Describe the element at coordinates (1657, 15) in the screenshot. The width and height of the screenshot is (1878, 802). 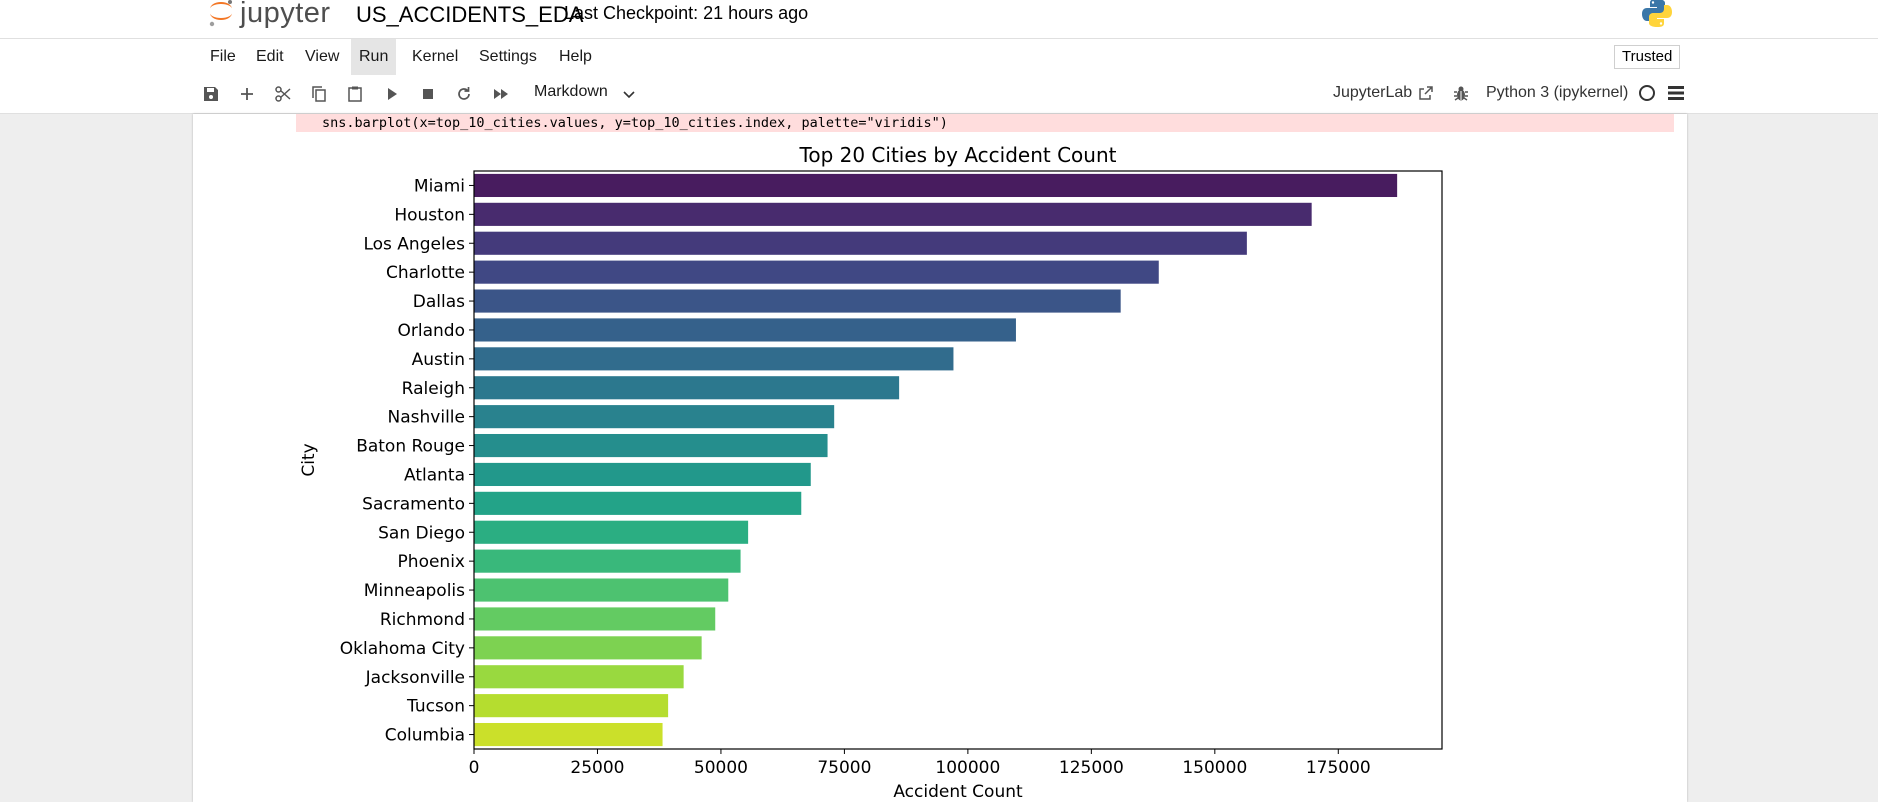
I see `python-logo-icon` at that location.